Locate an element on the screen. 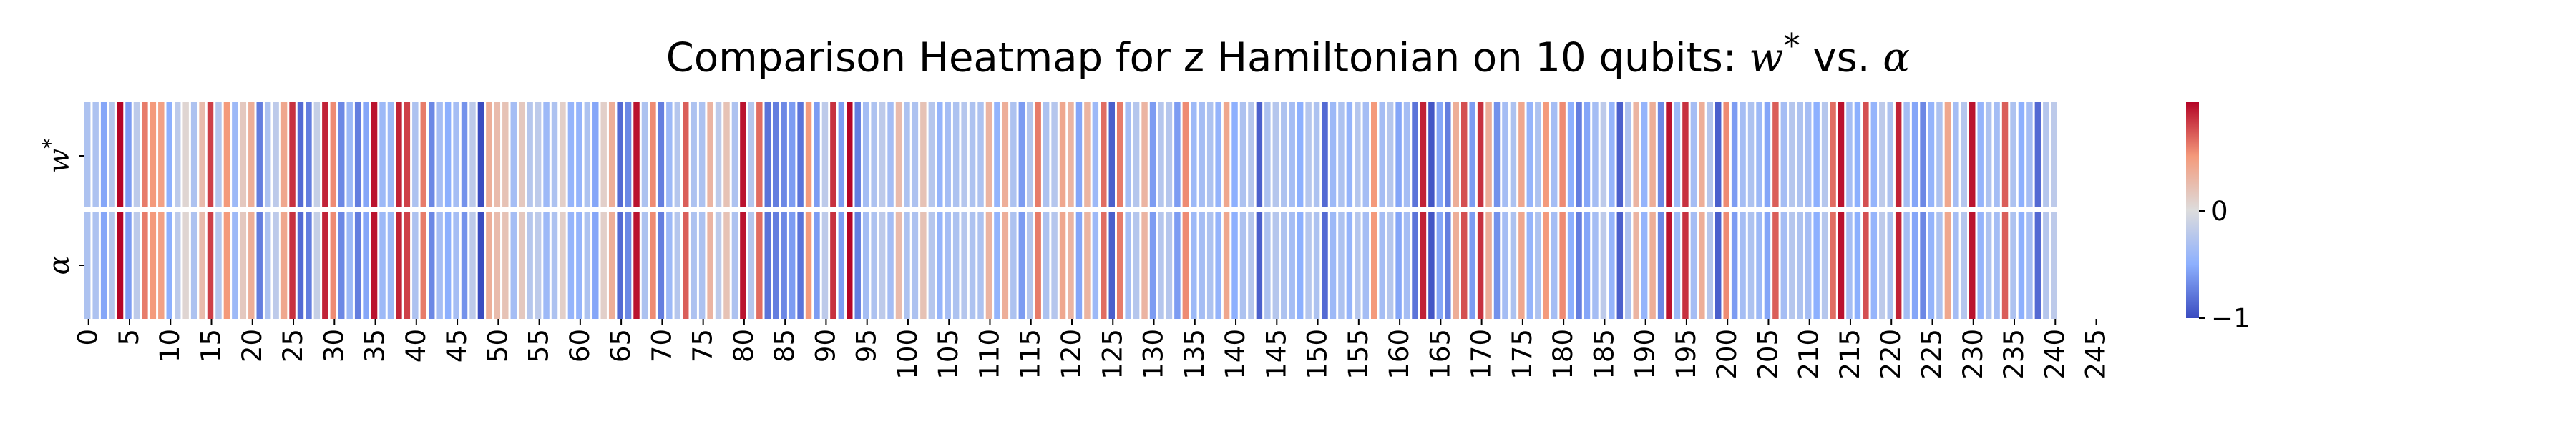 This screenshot has height=429, width=2576. y-row-label-sup: * is located at coordinates (50, 144).